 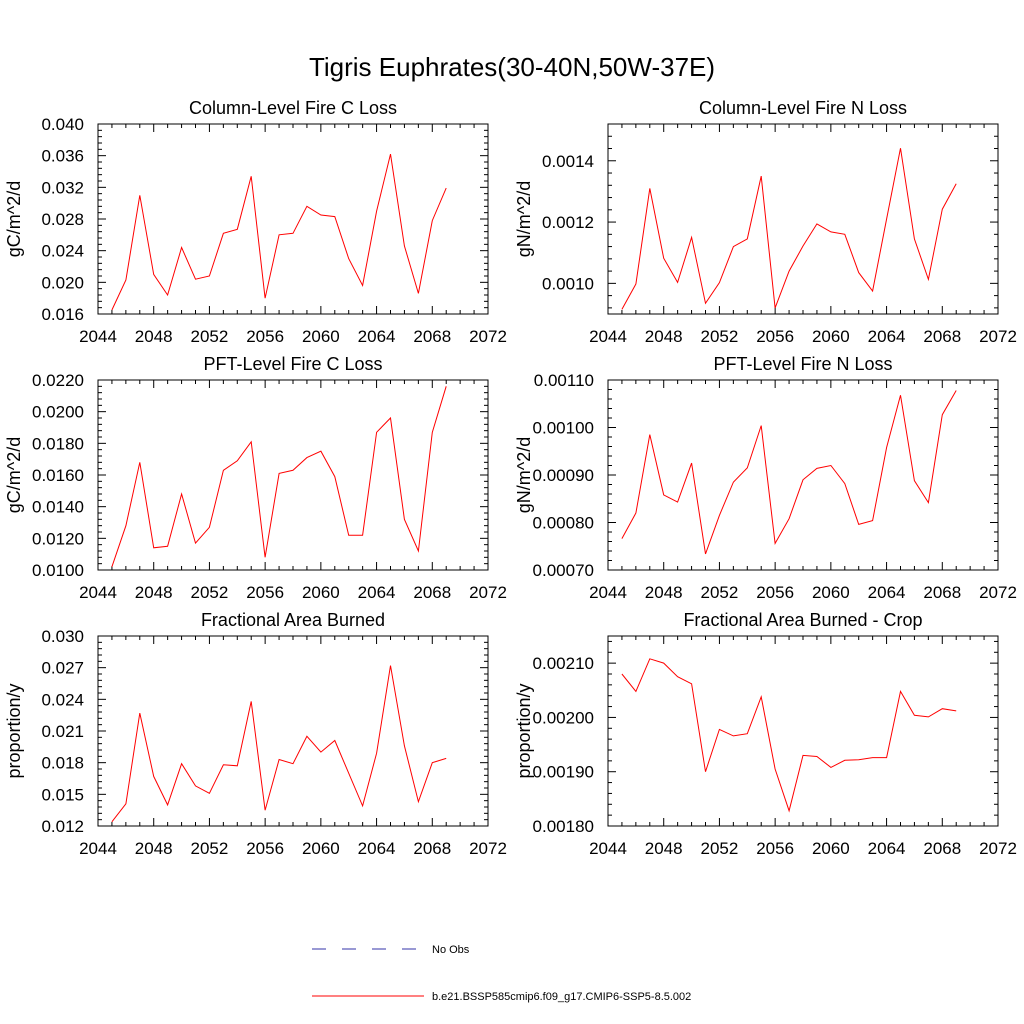 What do you see at coordinates (564, 380) in the screenshot?
I see `y-tick-label: 0.00110` at bounding box center [564, 380].